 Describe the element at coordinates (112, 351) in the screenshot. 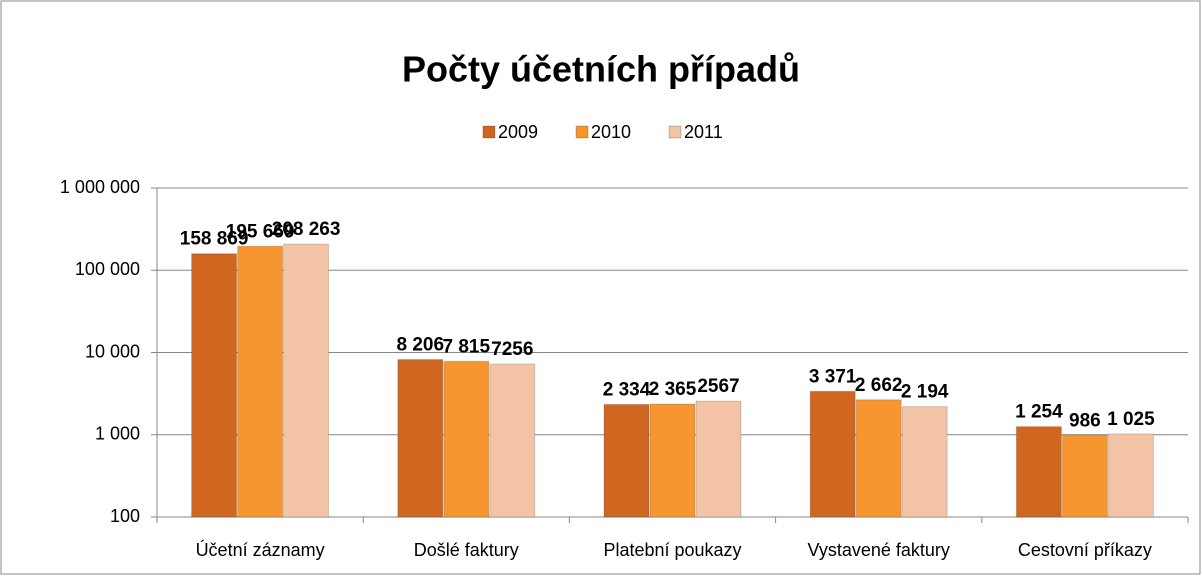

I see `y-tick-label: 10 000` at that location.